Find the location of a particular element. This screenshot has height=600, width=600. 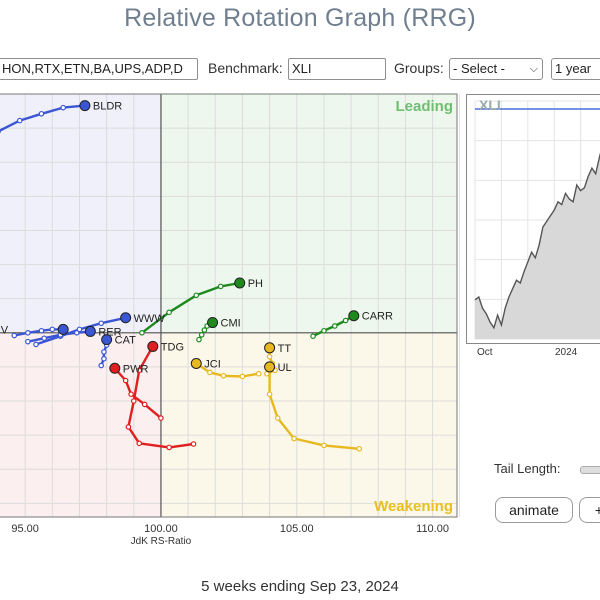

quadrant-label-weakening: Weakening is located at coordinates (413, 506).